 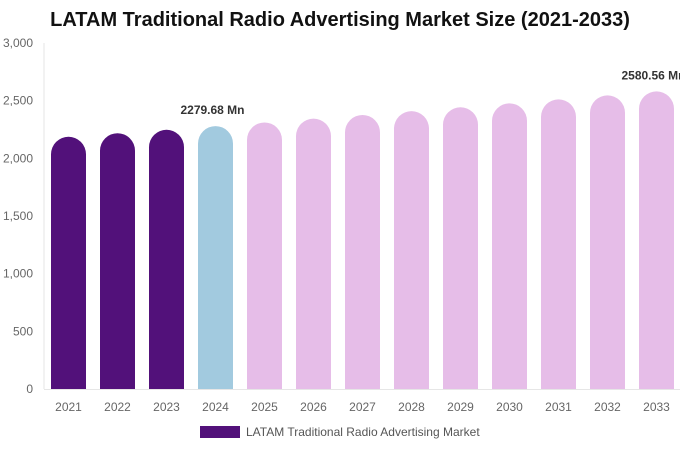 What do you see at coordinates (215, 407) in the screenshot?
I see `x-tick-label: 2024` at bounding box center [215, 407].